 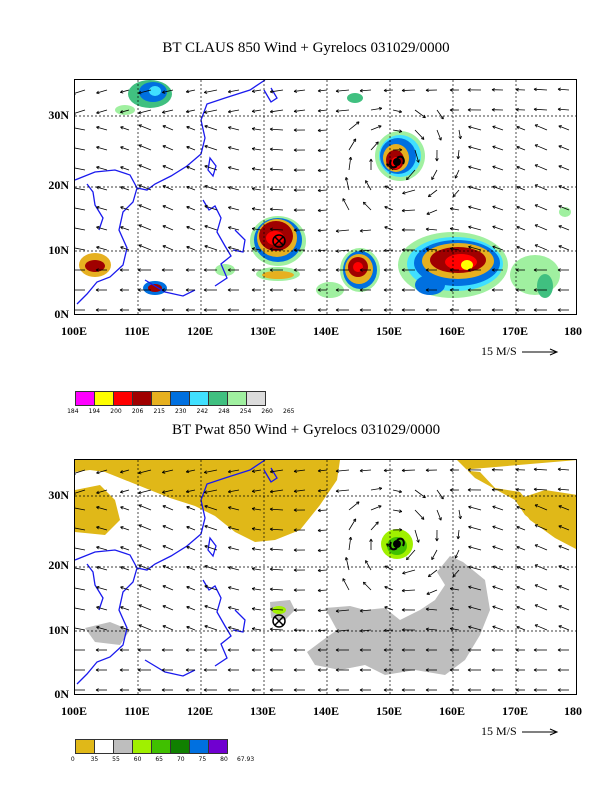 What do you see at coordinates (289, 411) in the screenshot?
I see `colorbar-label: 265` at bounding box center [289, 411].